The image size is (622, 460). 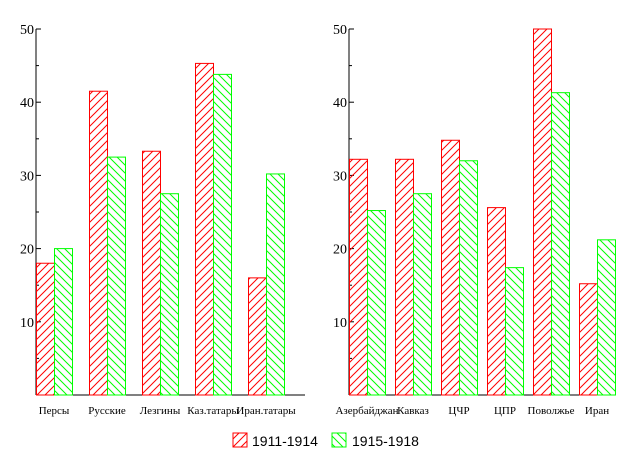 What do you see at coordinates (54, 411) in the screenshot?
I see `x-category-label: Персы` at bounding box center [54, 411].